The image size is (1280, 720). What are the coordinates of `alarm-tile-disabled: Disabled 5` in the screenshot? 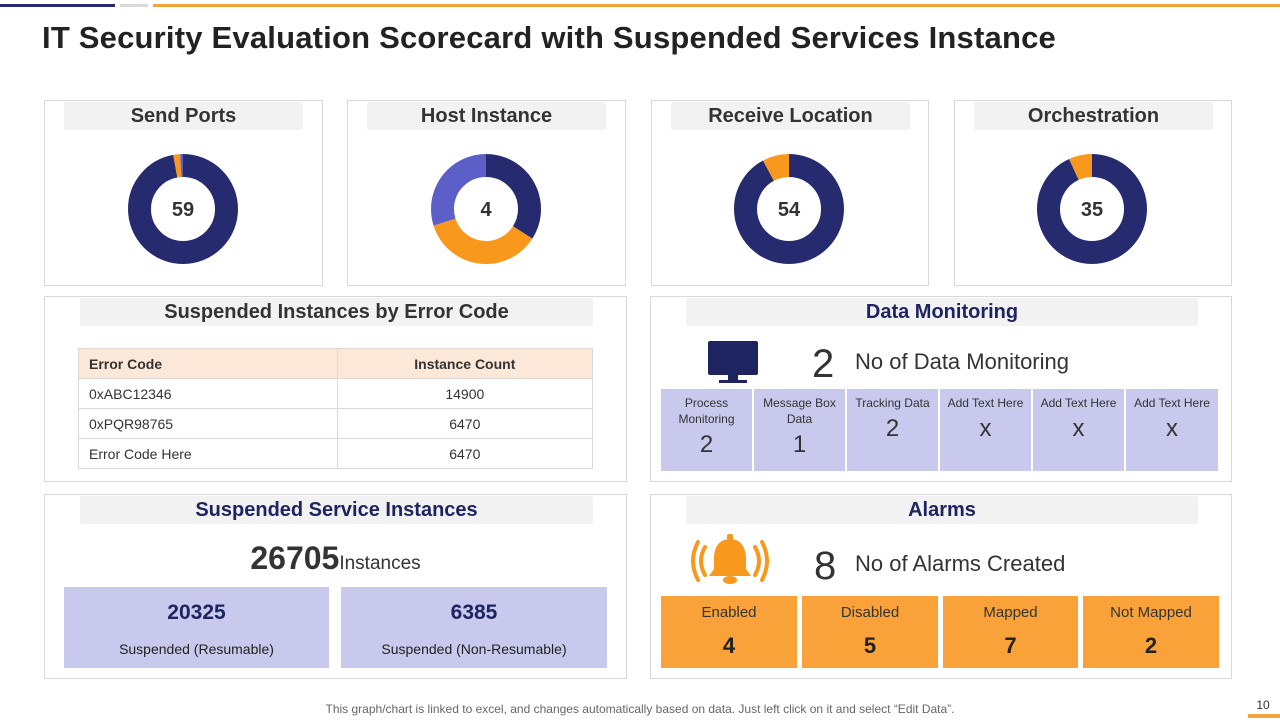 It's located at (870, 632).